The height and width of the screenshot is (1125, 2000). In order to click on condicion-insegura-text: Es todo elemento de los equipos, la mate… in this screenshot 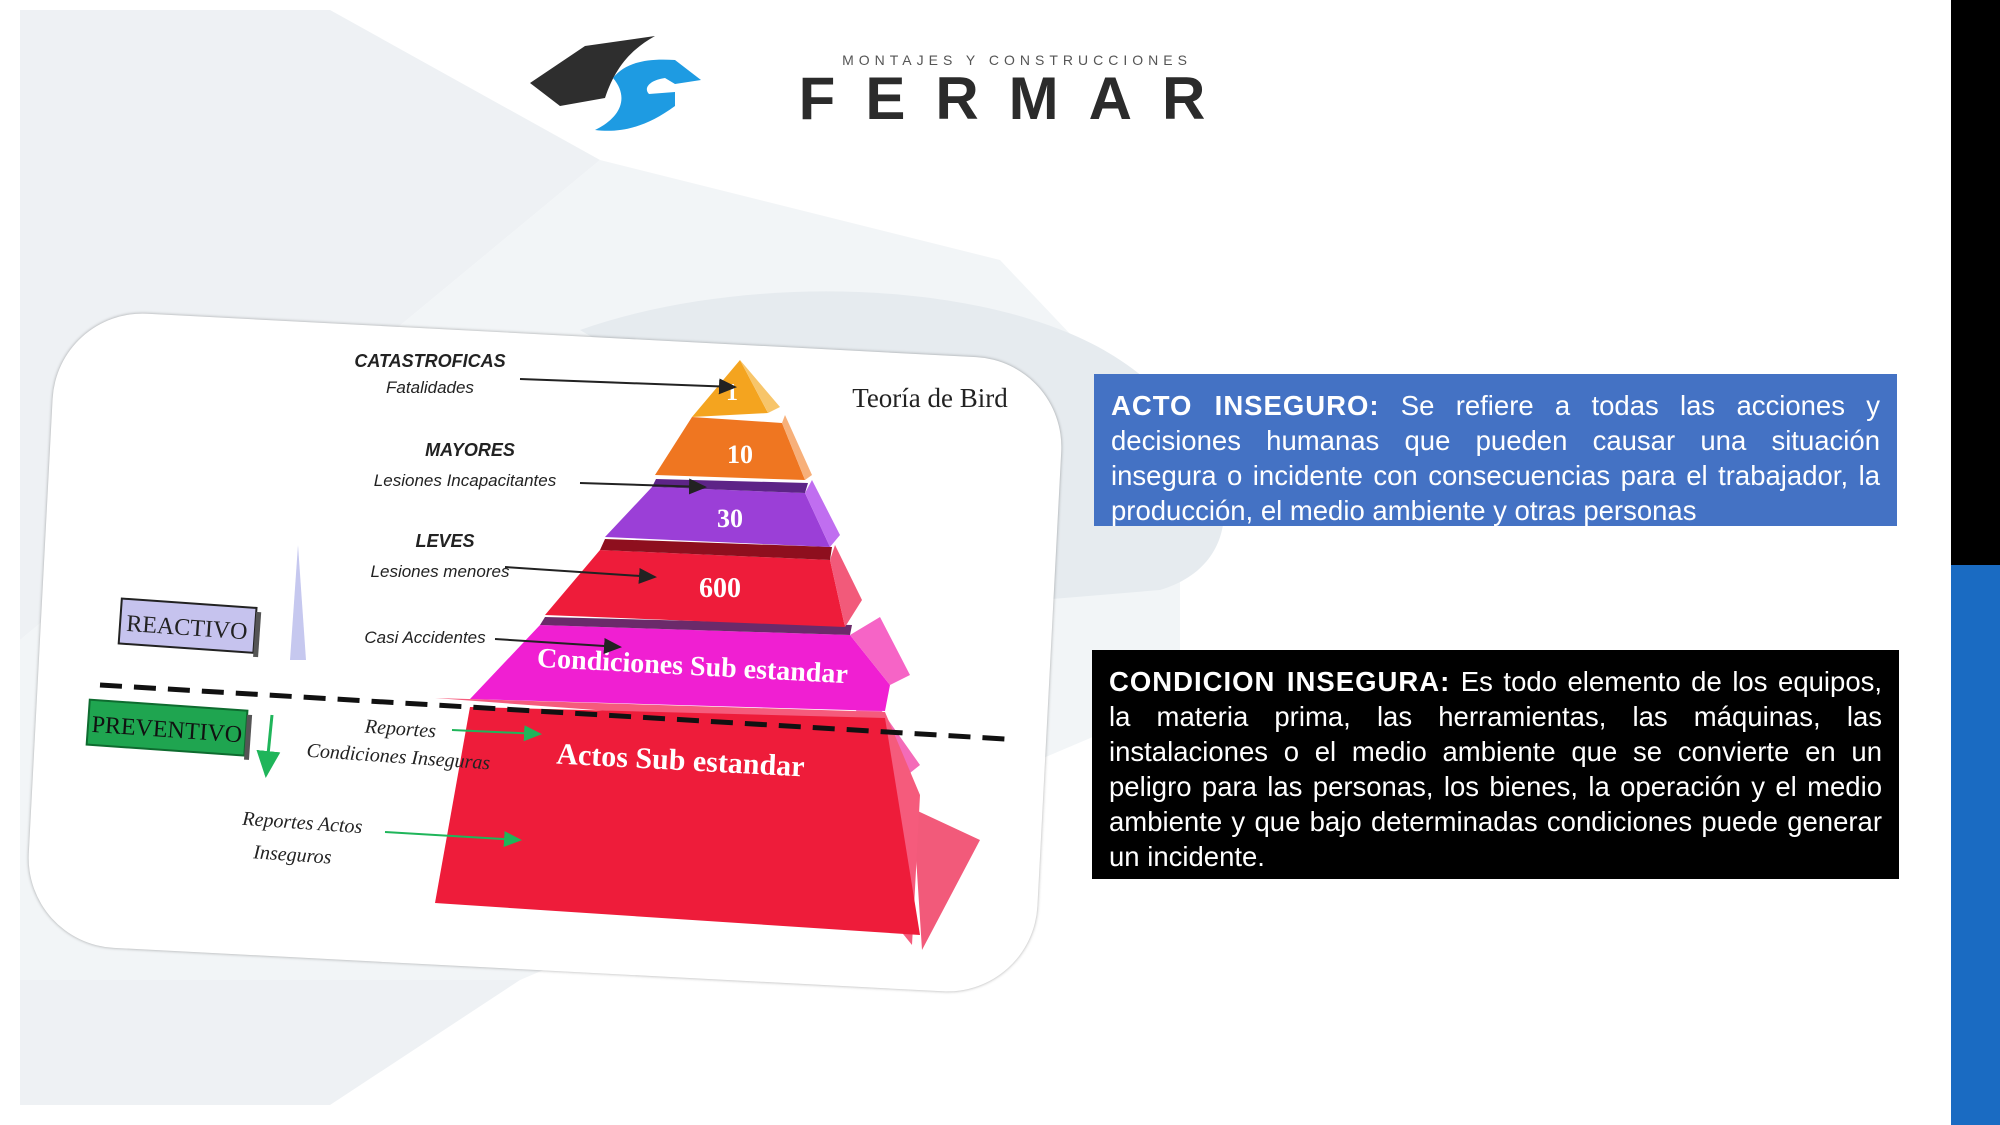, I will do `click(1495, 769)`.